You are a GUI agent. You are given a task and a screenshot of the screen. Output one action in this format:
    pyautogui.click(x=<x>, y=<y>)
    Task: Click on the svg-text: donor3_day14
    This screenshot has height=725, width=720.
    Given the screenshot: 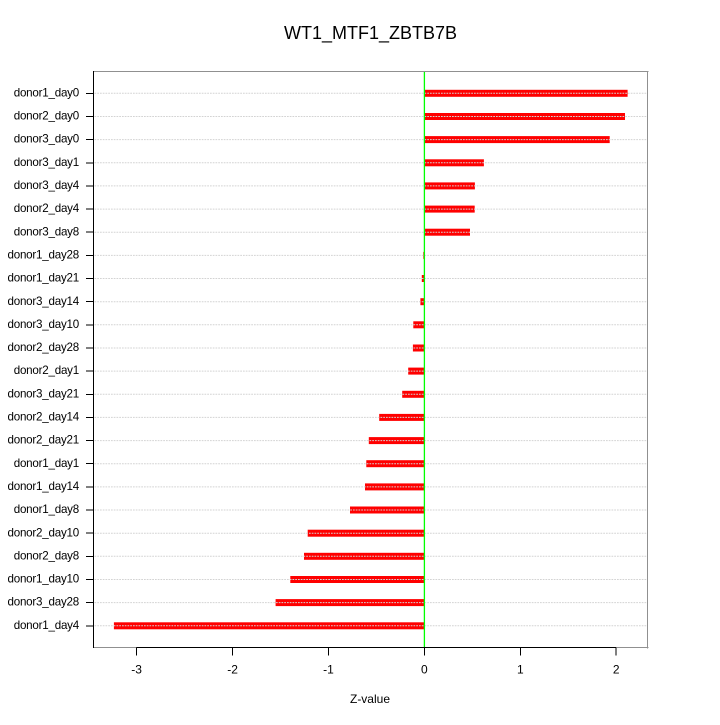 What is the action you would take?
    pyautogui.click(x=44, y=301)
    